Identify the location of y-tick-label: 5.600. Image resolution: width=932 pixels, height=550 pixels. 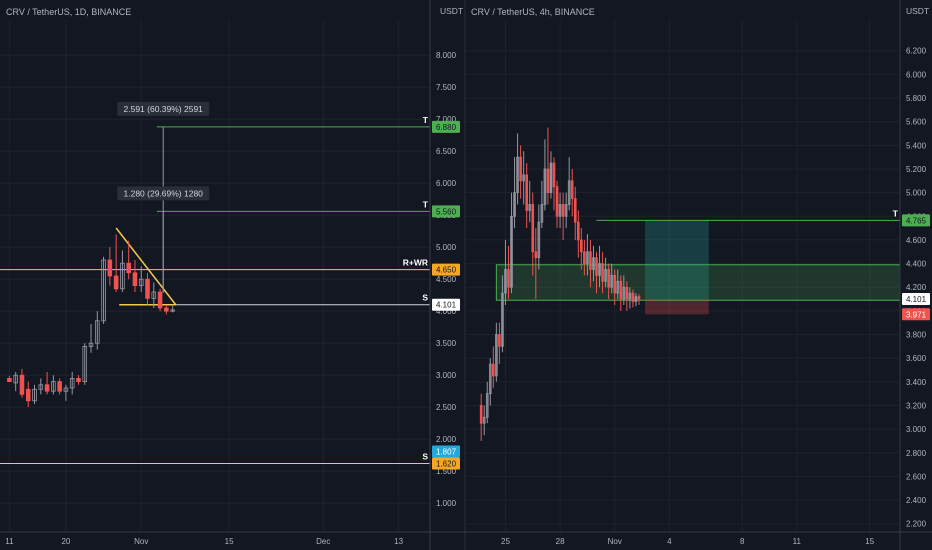
(916, 122).